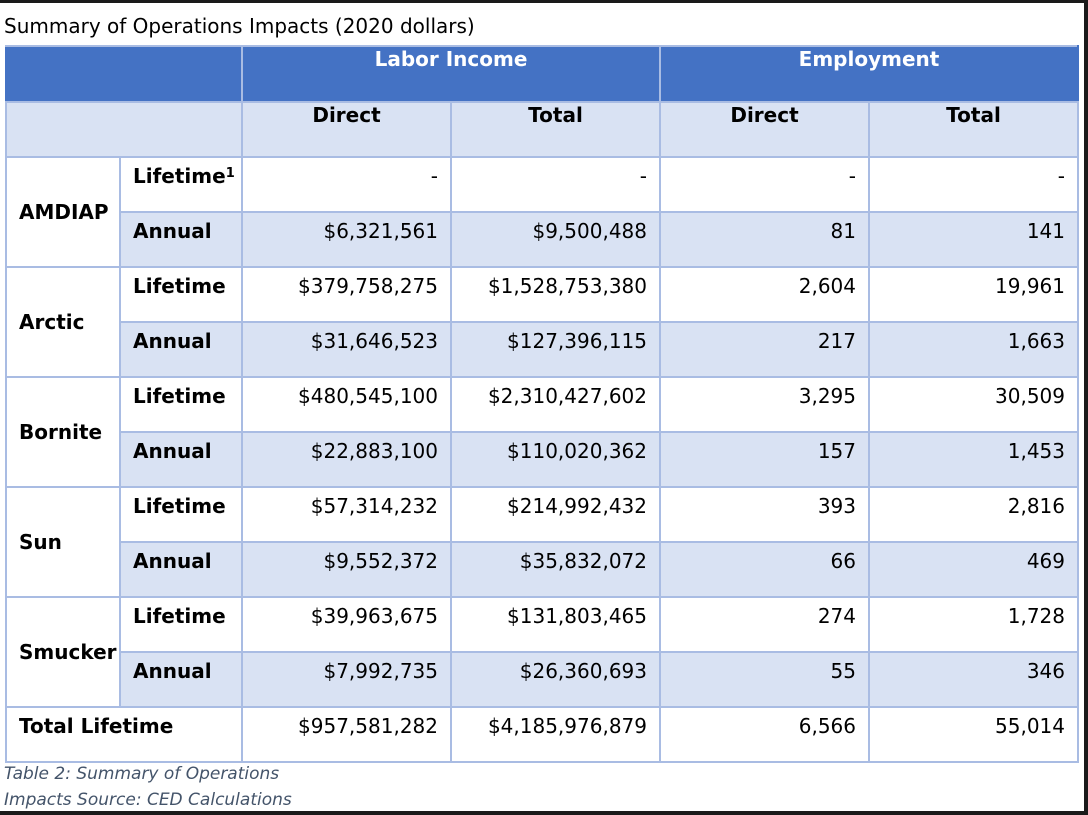  What do you see at coordinates (555, 239) in the screenshot?
I see `cell-labor-total: $9,500,488` at bounding box center [555, 239].